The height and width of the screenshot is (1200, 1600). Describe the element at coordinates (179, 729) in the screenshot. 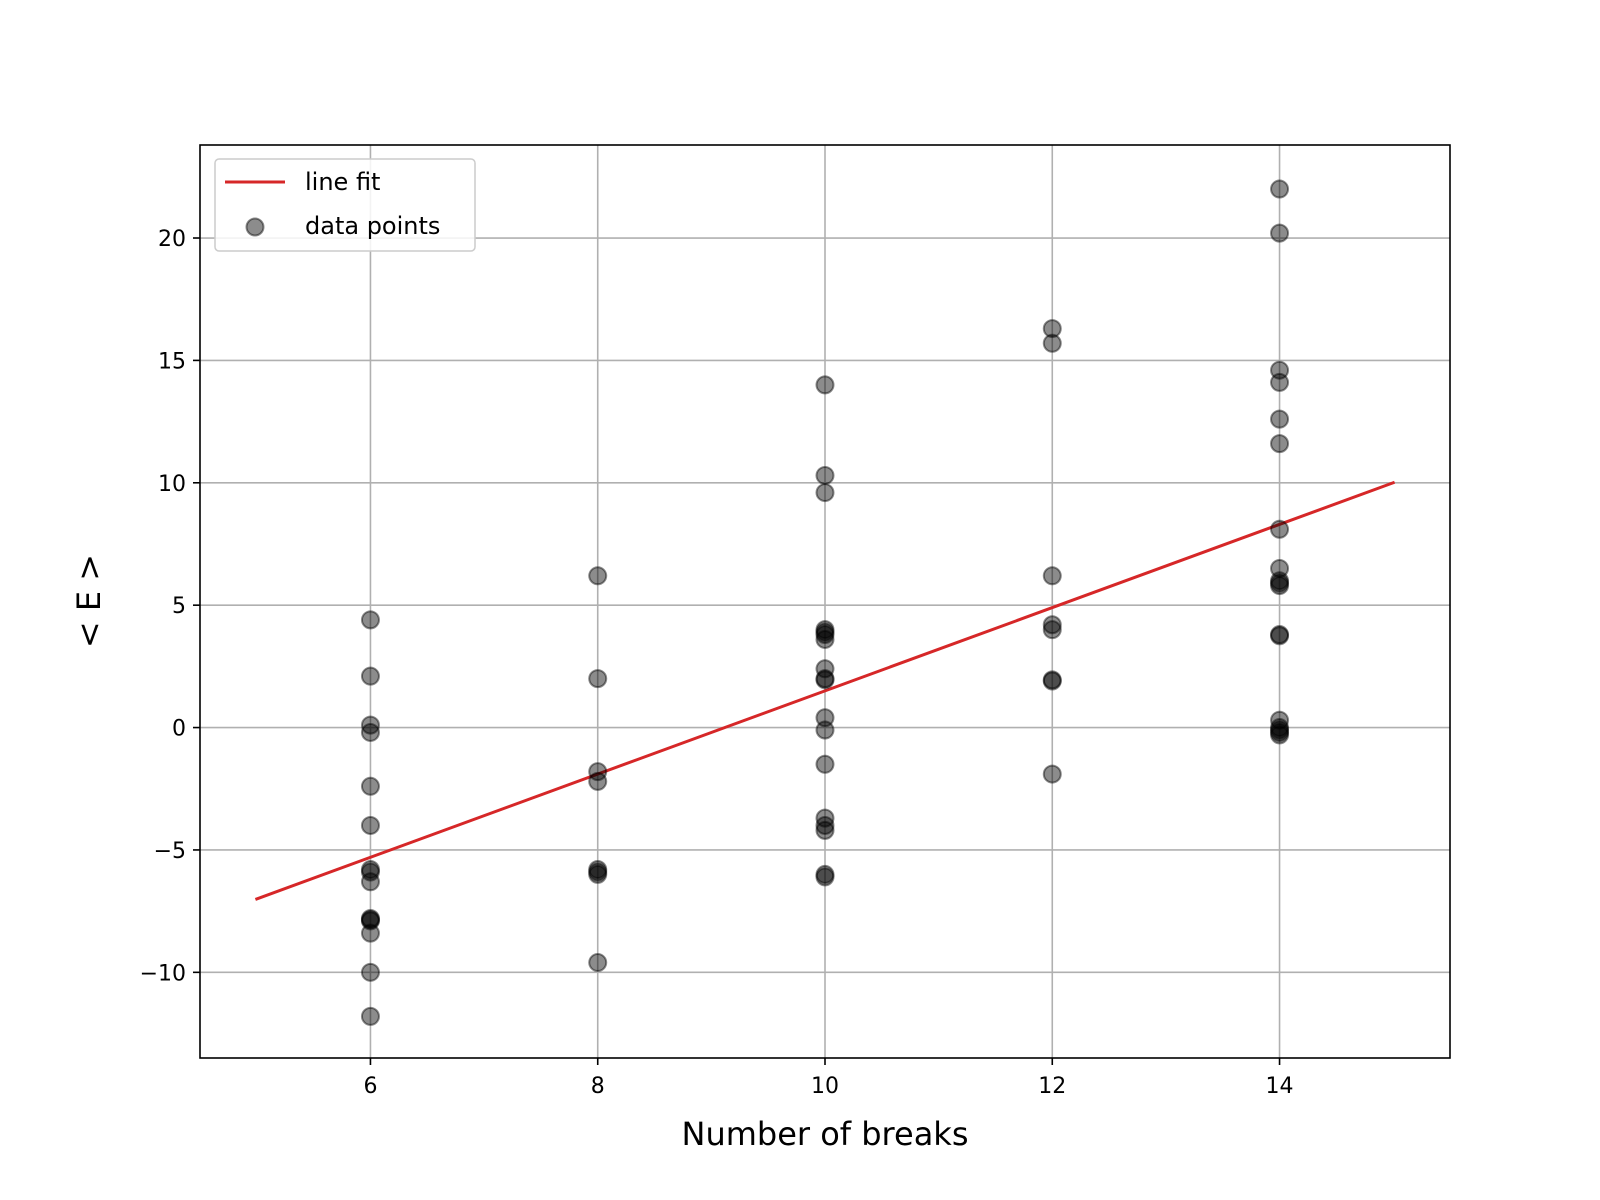

I see `y-tick-label: 0` at that location.